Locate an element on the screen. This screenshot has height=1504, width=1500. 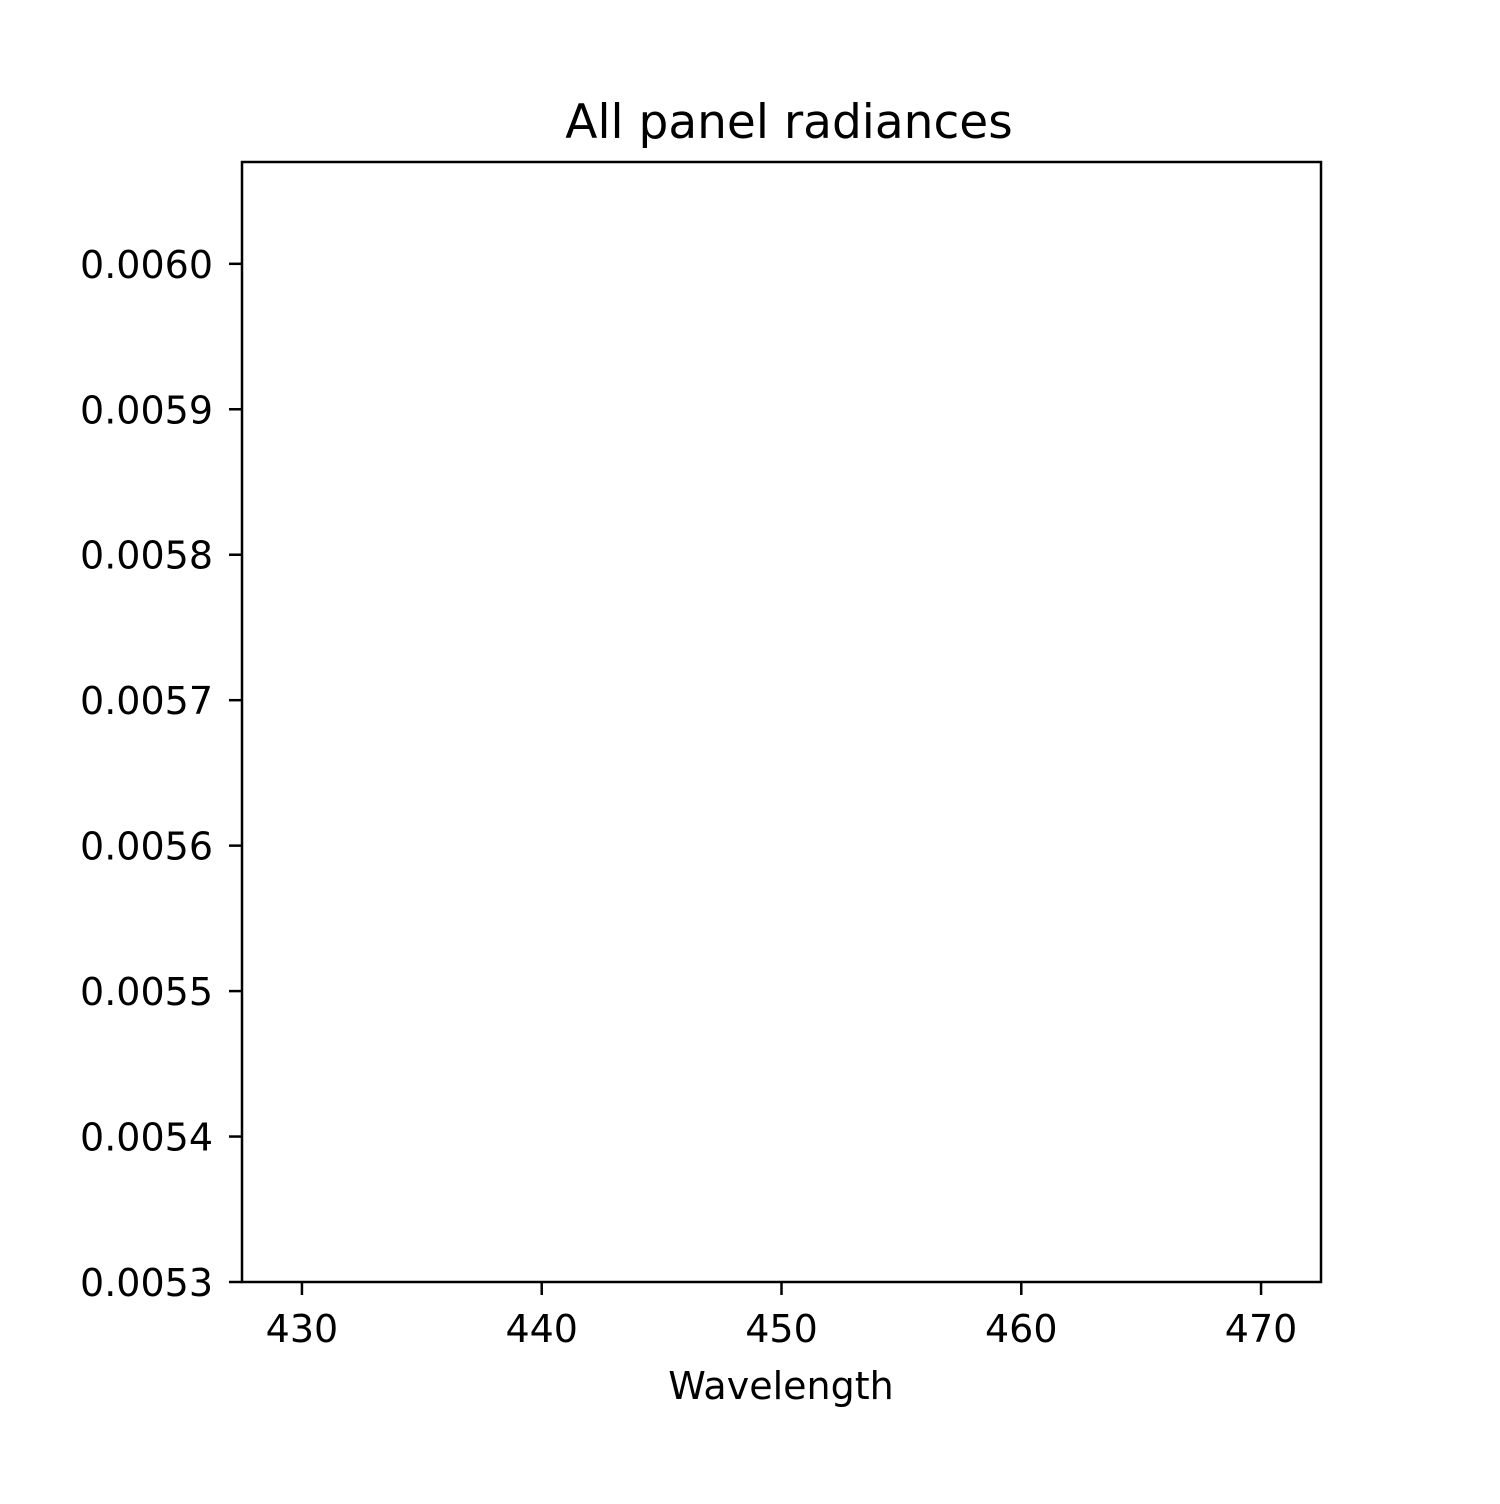
x-tick-label: 460 is located at coordinates (1021, 1329).